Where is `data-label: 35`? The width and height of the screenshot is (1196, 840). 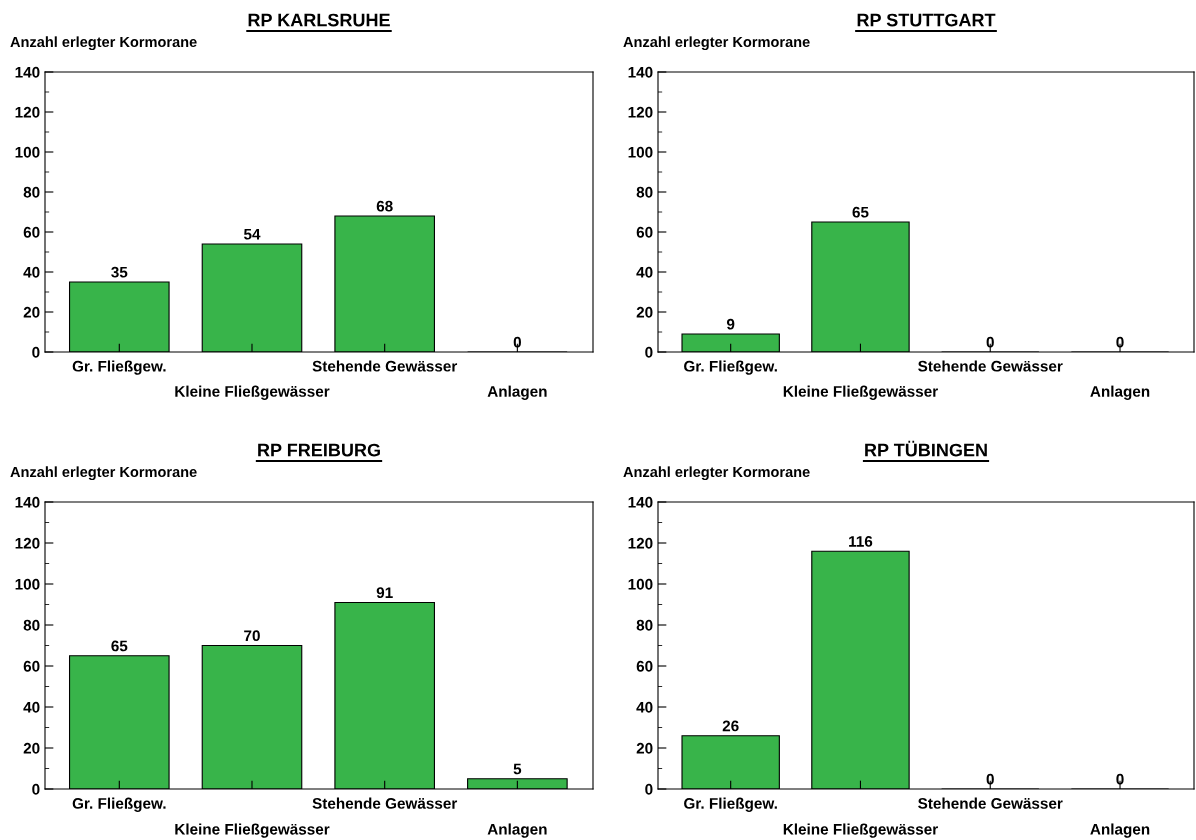 data-label: 35 is located at coordinates (119, 272).